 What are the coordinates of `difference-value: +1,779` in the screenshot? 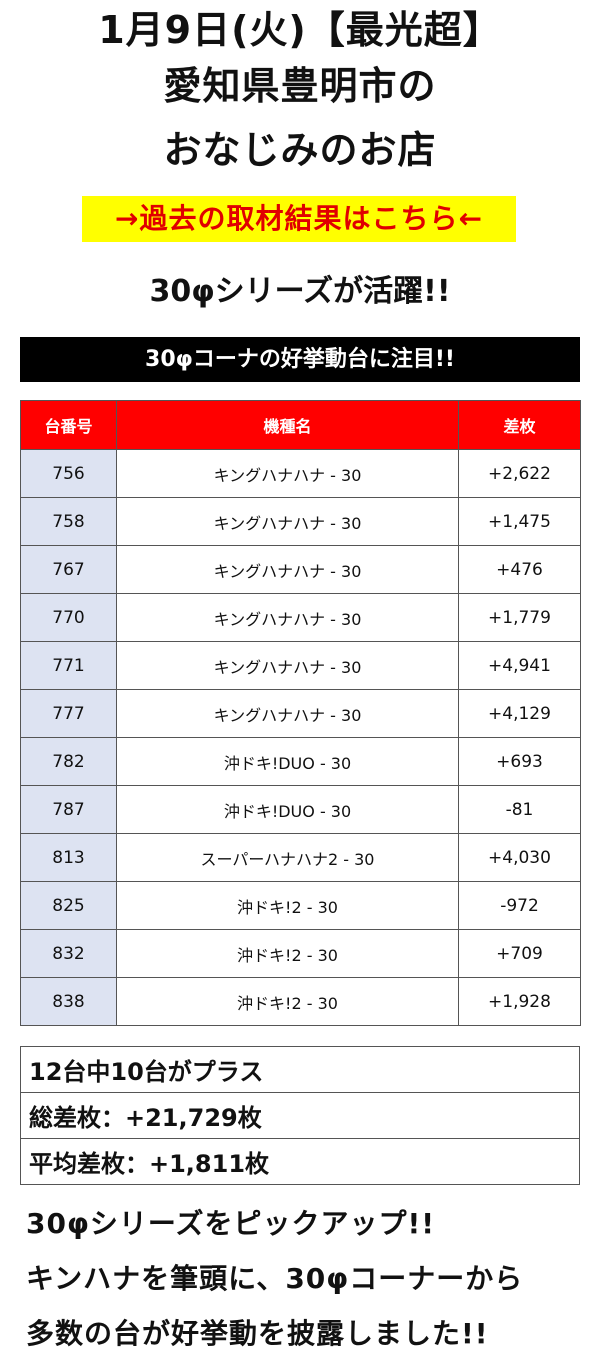 It's located at (519, 617).